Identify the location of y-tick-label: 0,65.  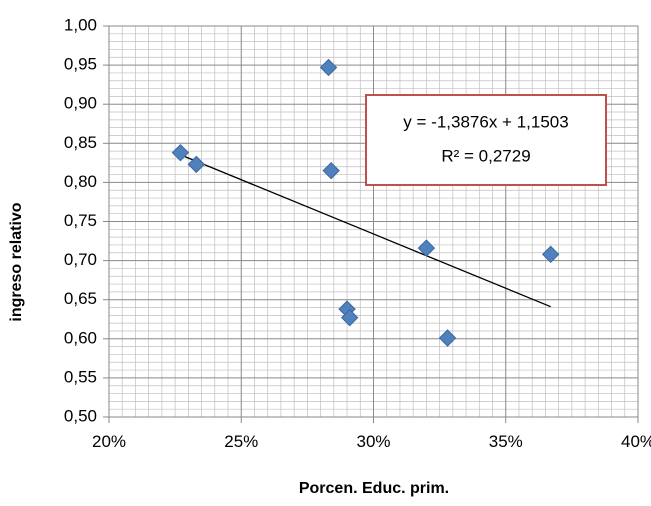
(80, 298).